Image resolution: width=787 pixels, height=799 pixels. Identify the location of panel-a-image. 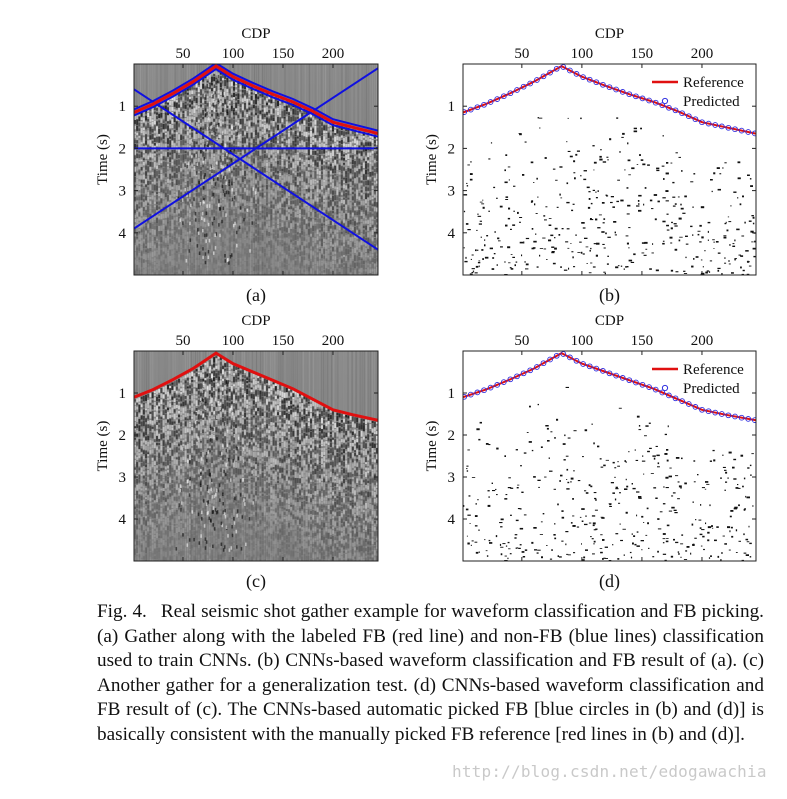
(256, 169).